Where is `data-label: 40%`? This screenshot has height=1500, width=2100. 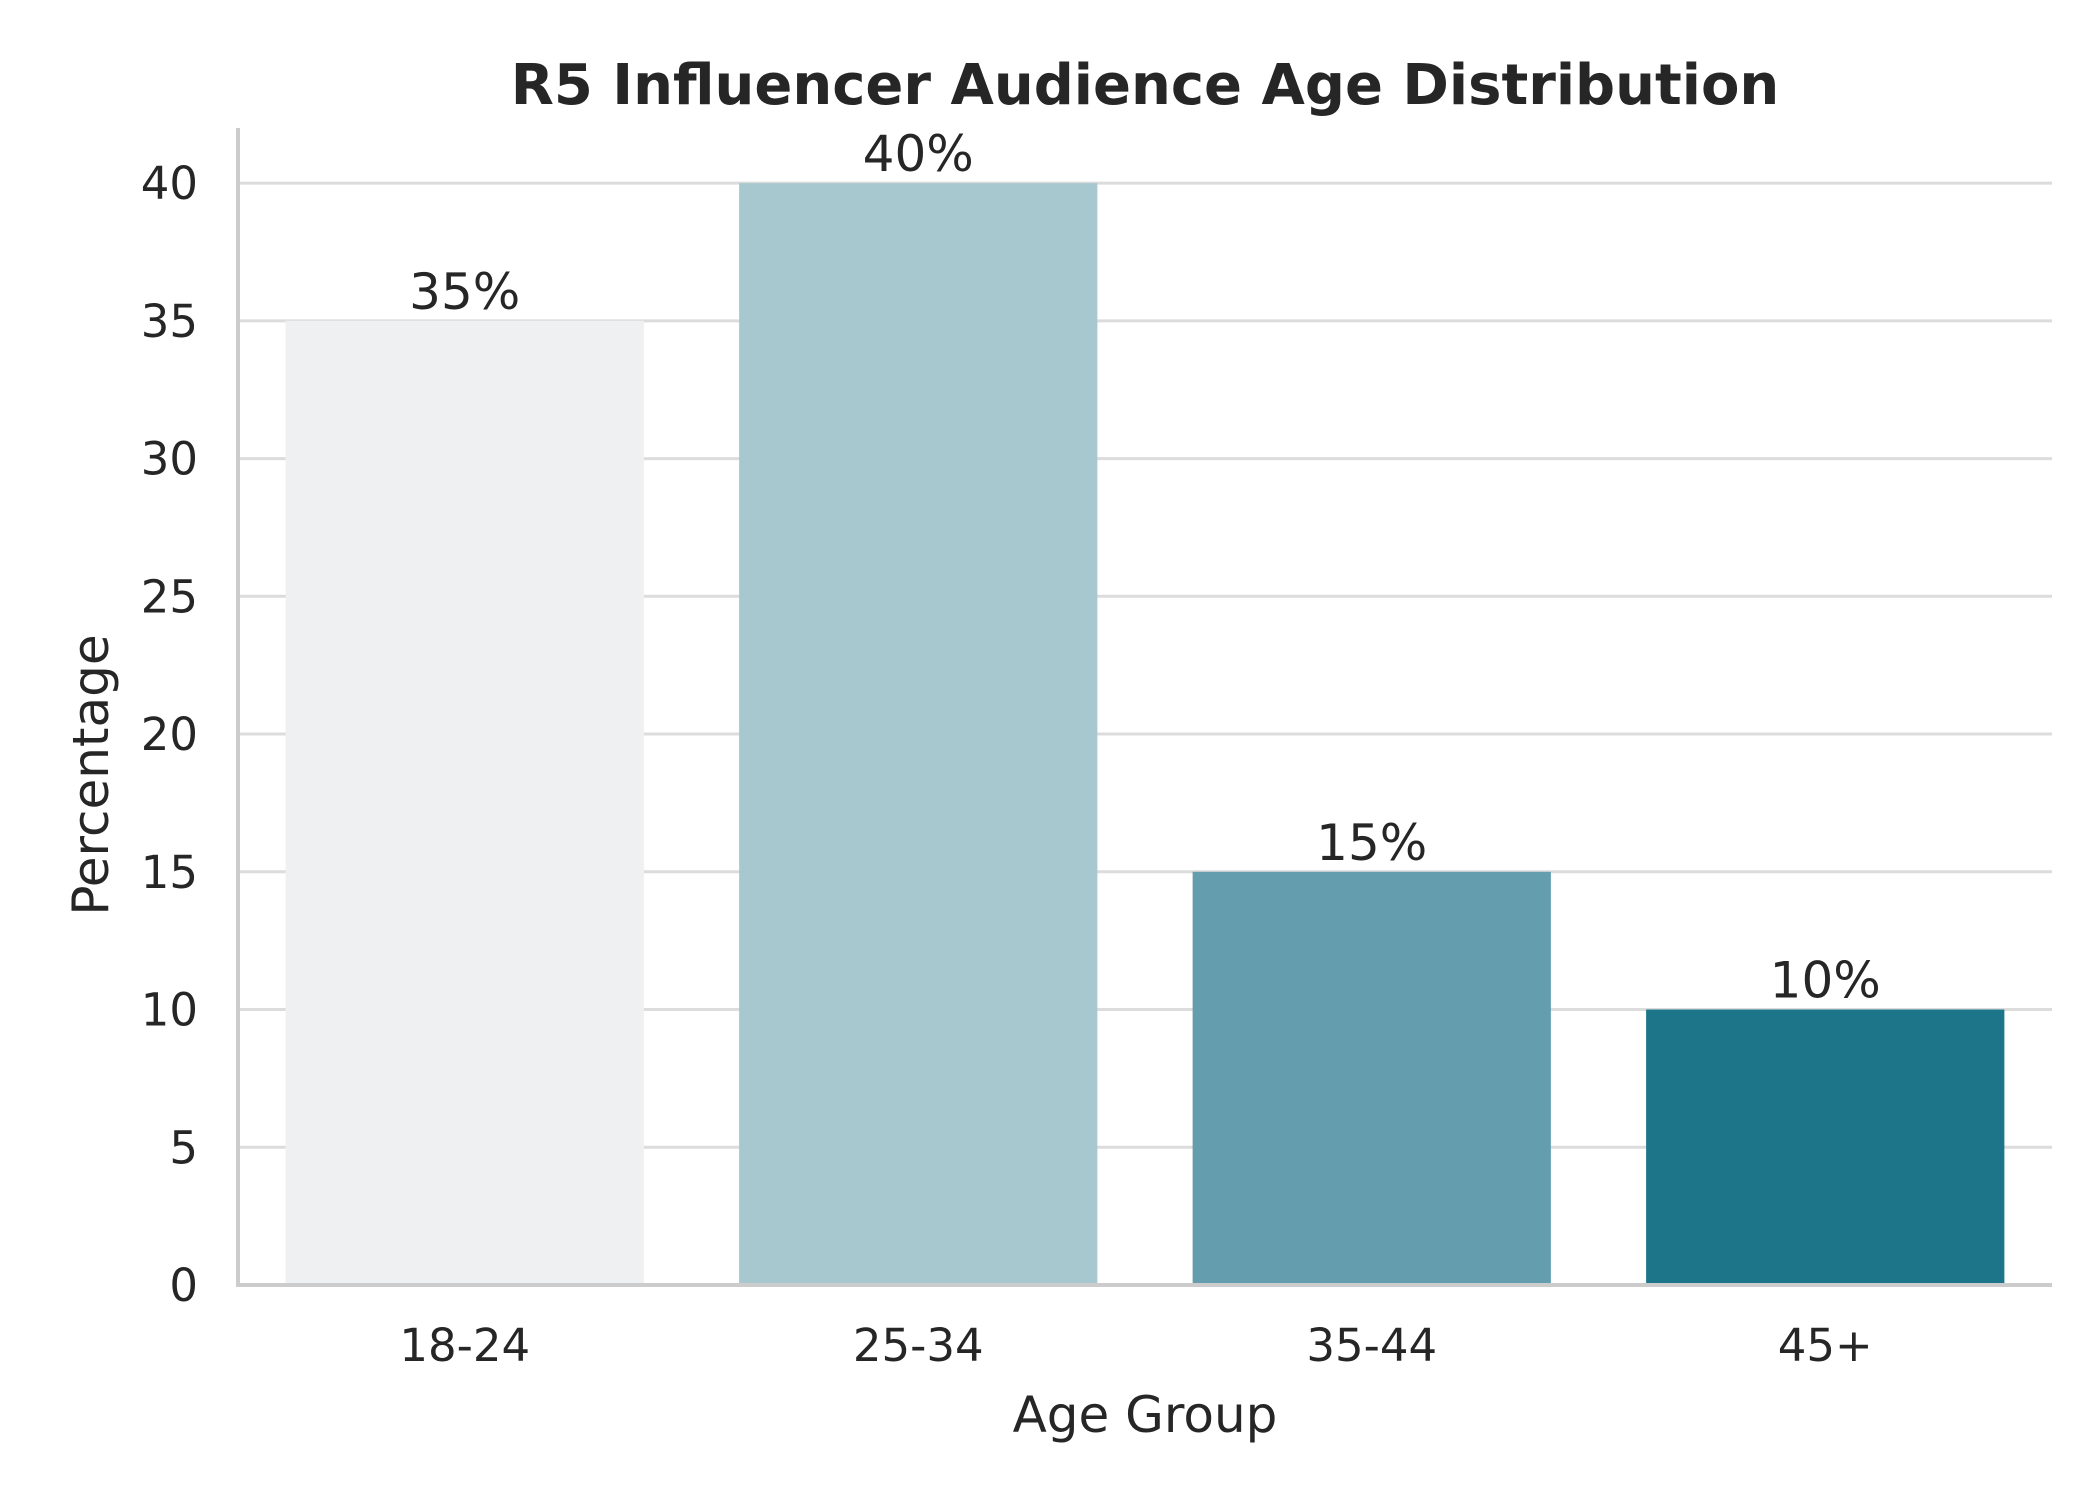 data-label: 40% is located at coordinates (918, 154).